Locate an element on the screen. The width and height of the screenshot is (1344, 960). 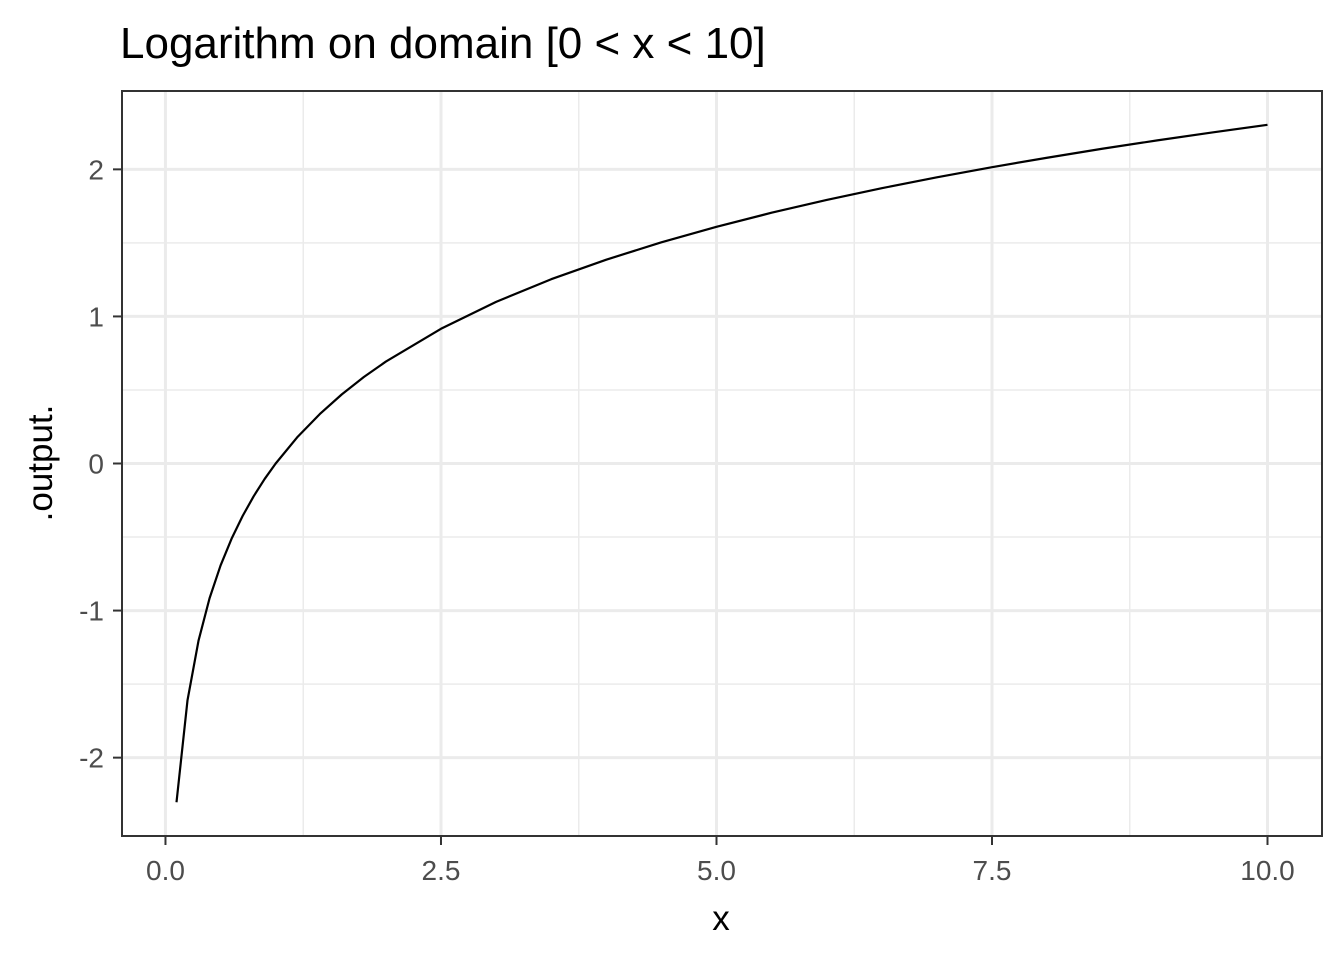
y-tick-label: -2 is located at coordinates (91, 758).